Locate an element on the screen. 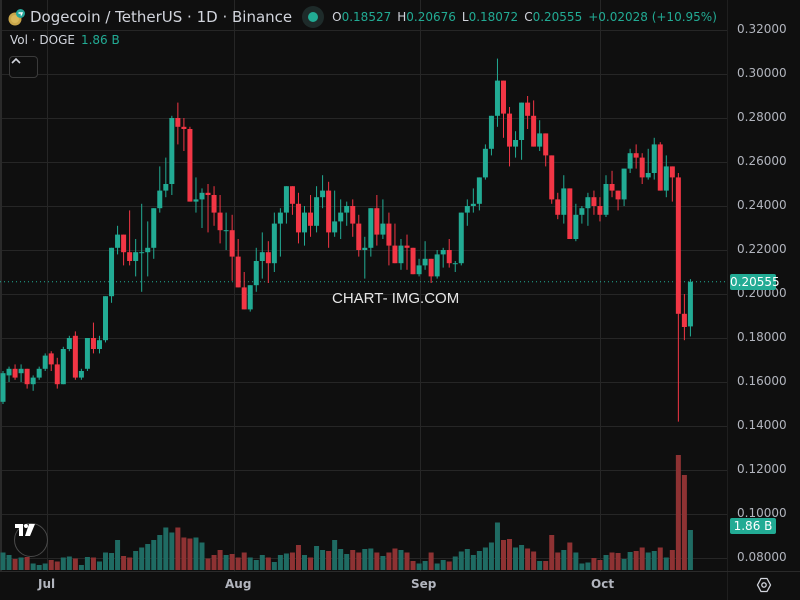 The height and width of the screenshot is (600, 800). tradingview-logo is located at coordinates (31, 540).